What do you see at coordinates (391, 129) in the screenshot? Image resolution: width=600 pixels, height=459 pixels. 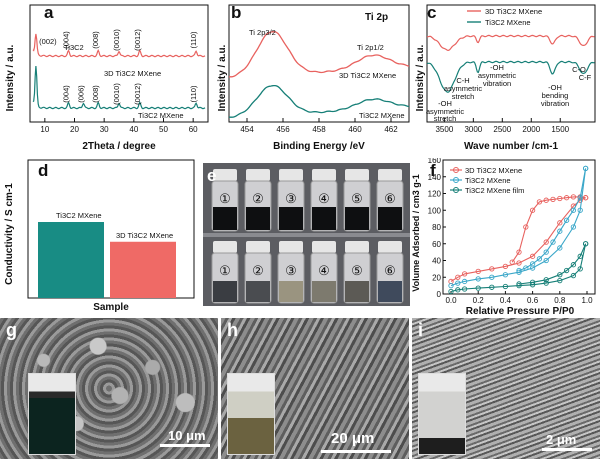 I see `panel-b-xtick-label-462: 462` at bounding box center [391, 129].